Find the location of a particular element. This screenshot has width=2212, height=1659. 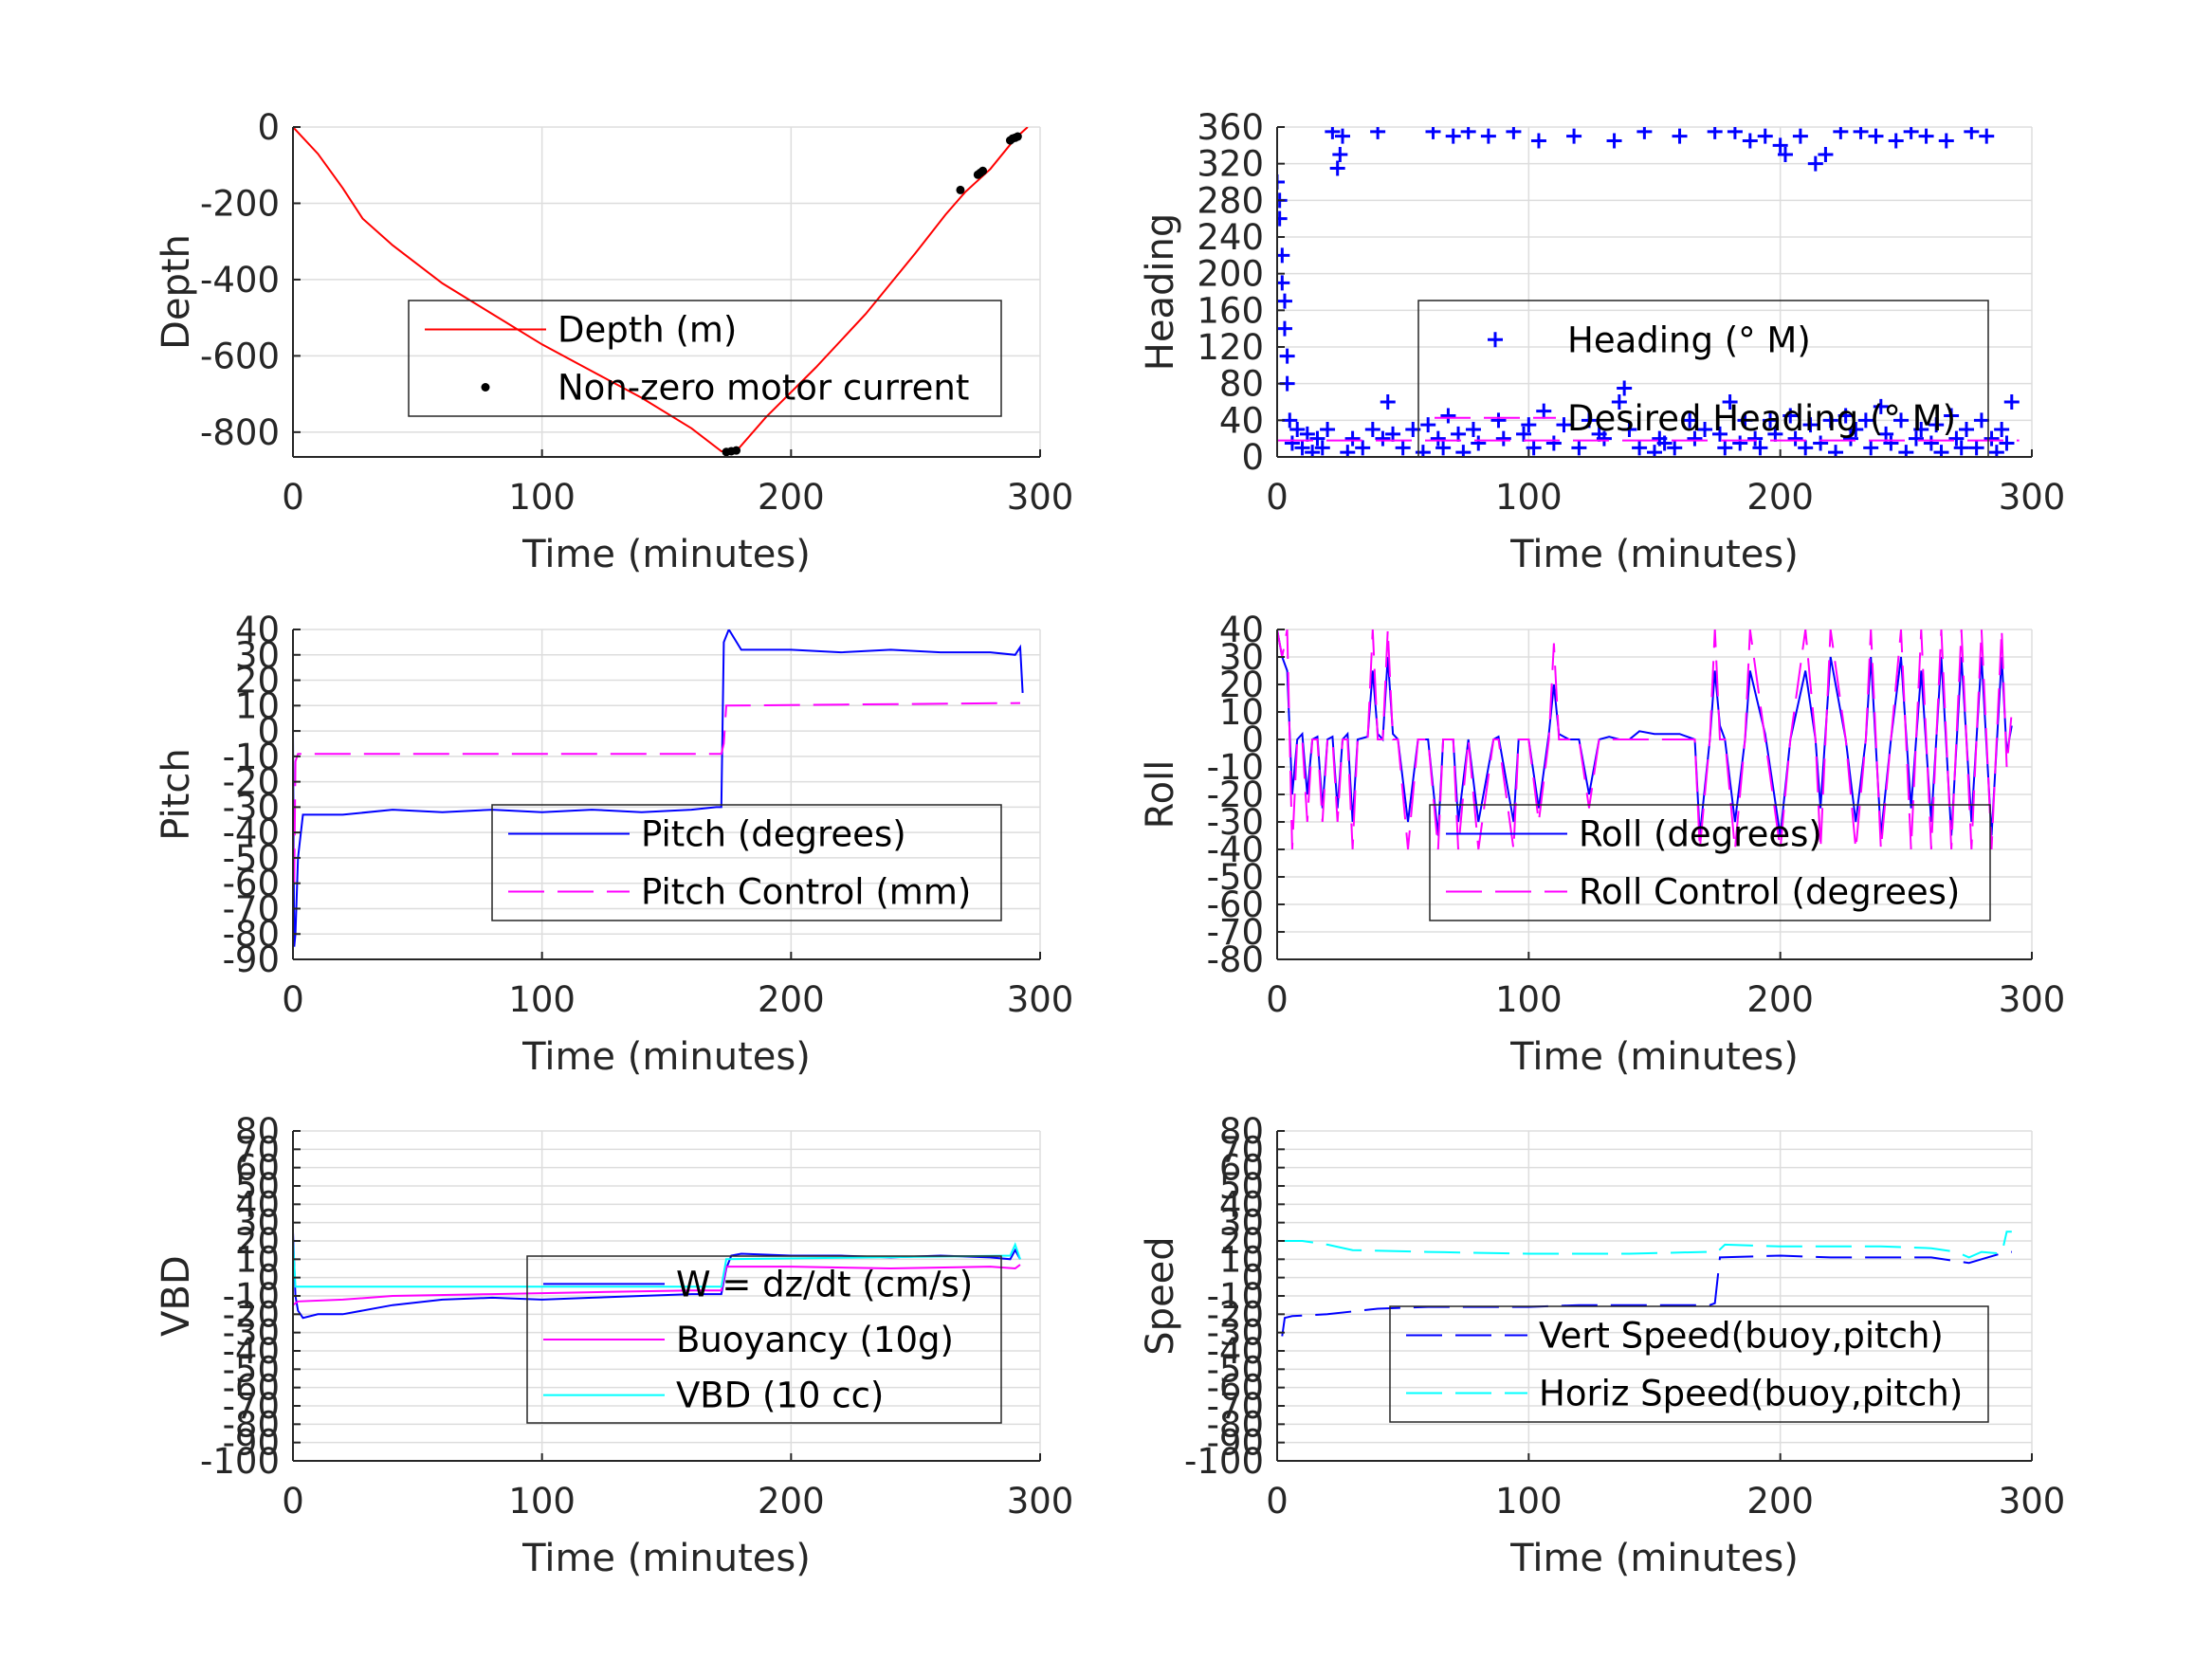

legend-swatch is located at coordinates (1495, 340).